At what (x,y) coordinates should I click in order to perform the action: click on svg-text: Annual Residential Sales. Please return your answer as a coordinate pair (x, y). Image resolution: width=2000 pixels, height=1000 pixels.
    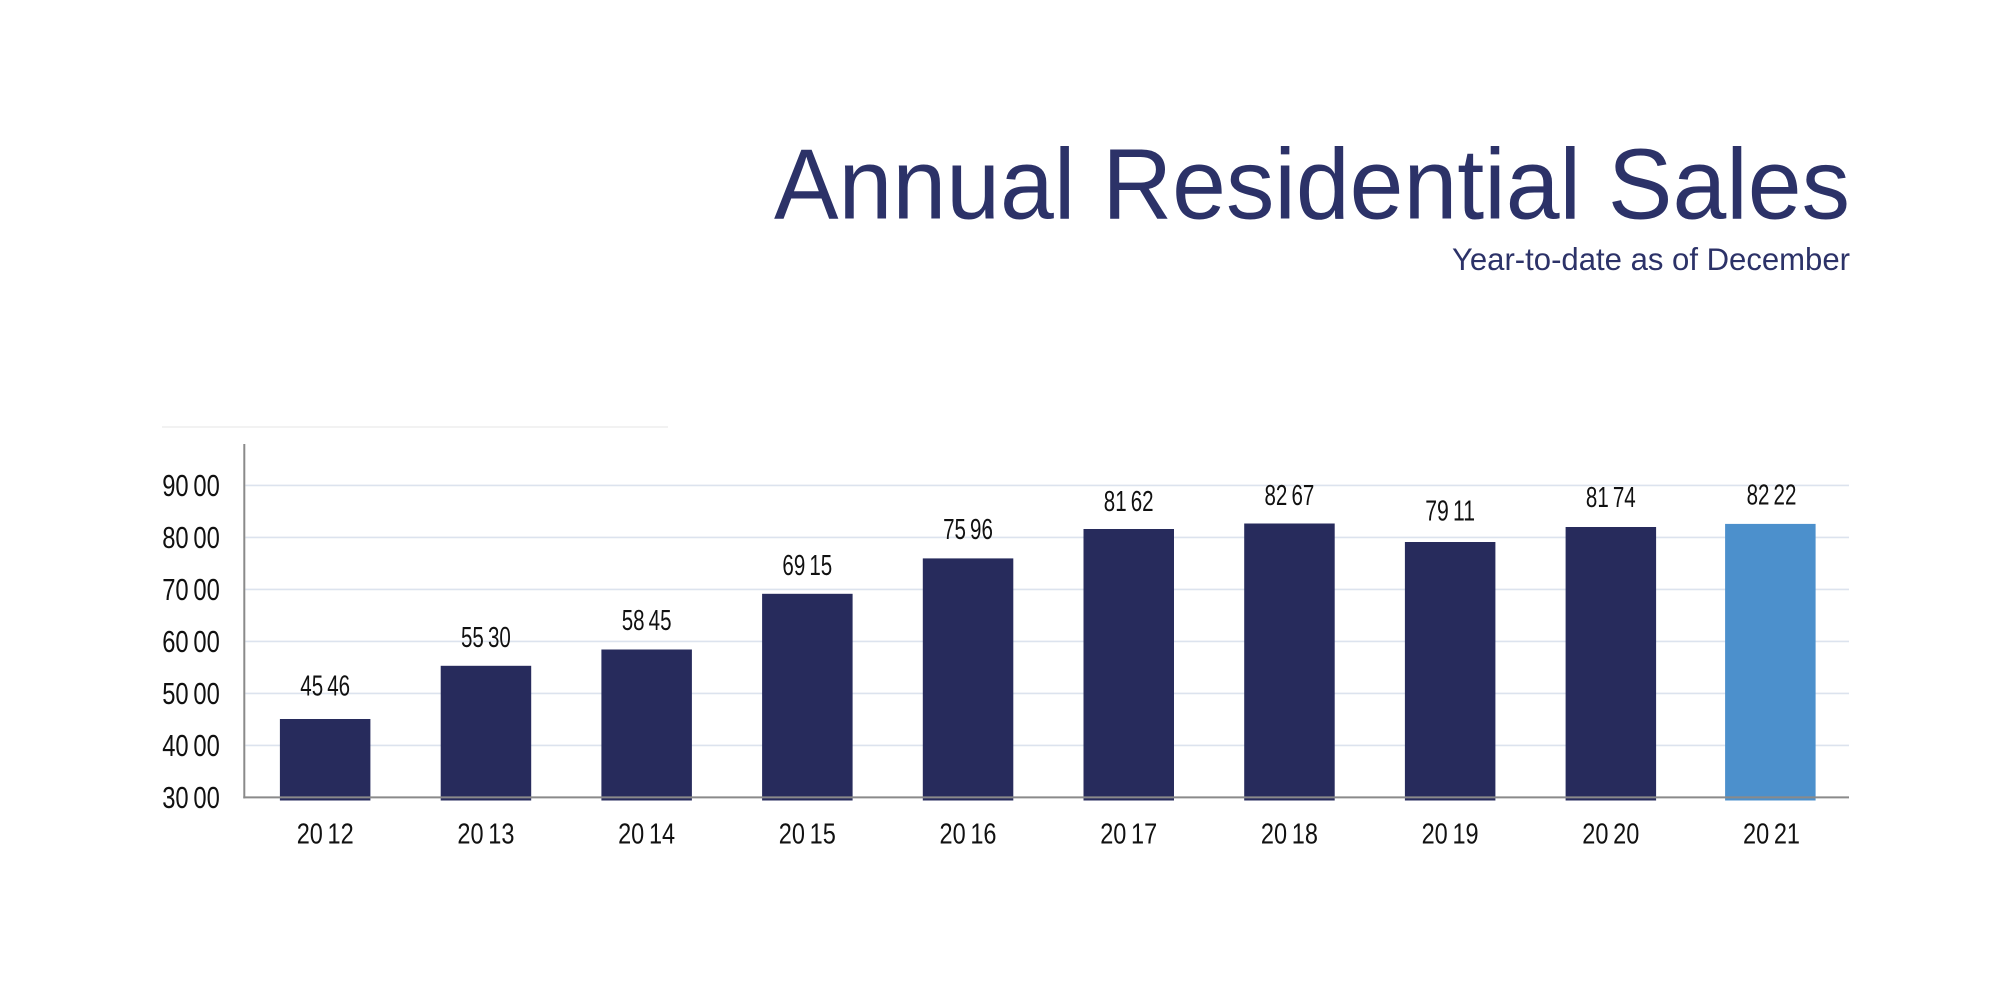
    Looking at the image, I should click on (1312, 184).